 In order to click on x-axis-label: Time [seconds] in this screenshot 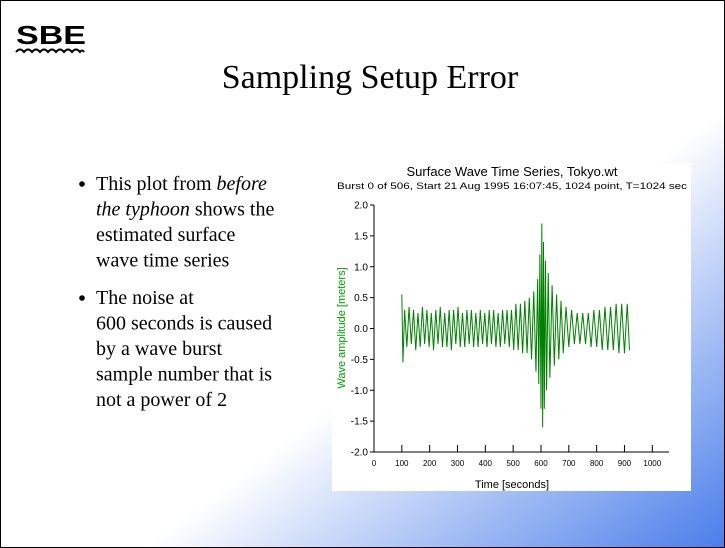, I will do `click(512, 485)`.